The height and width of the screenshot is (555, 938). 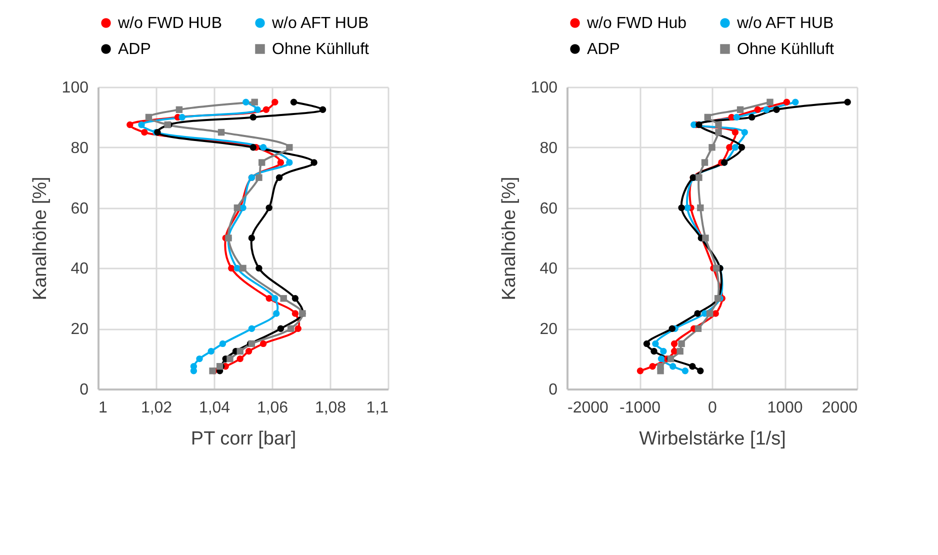 I want to click on legend-label: w/o FWD HUB, so click(x=169, y=23).